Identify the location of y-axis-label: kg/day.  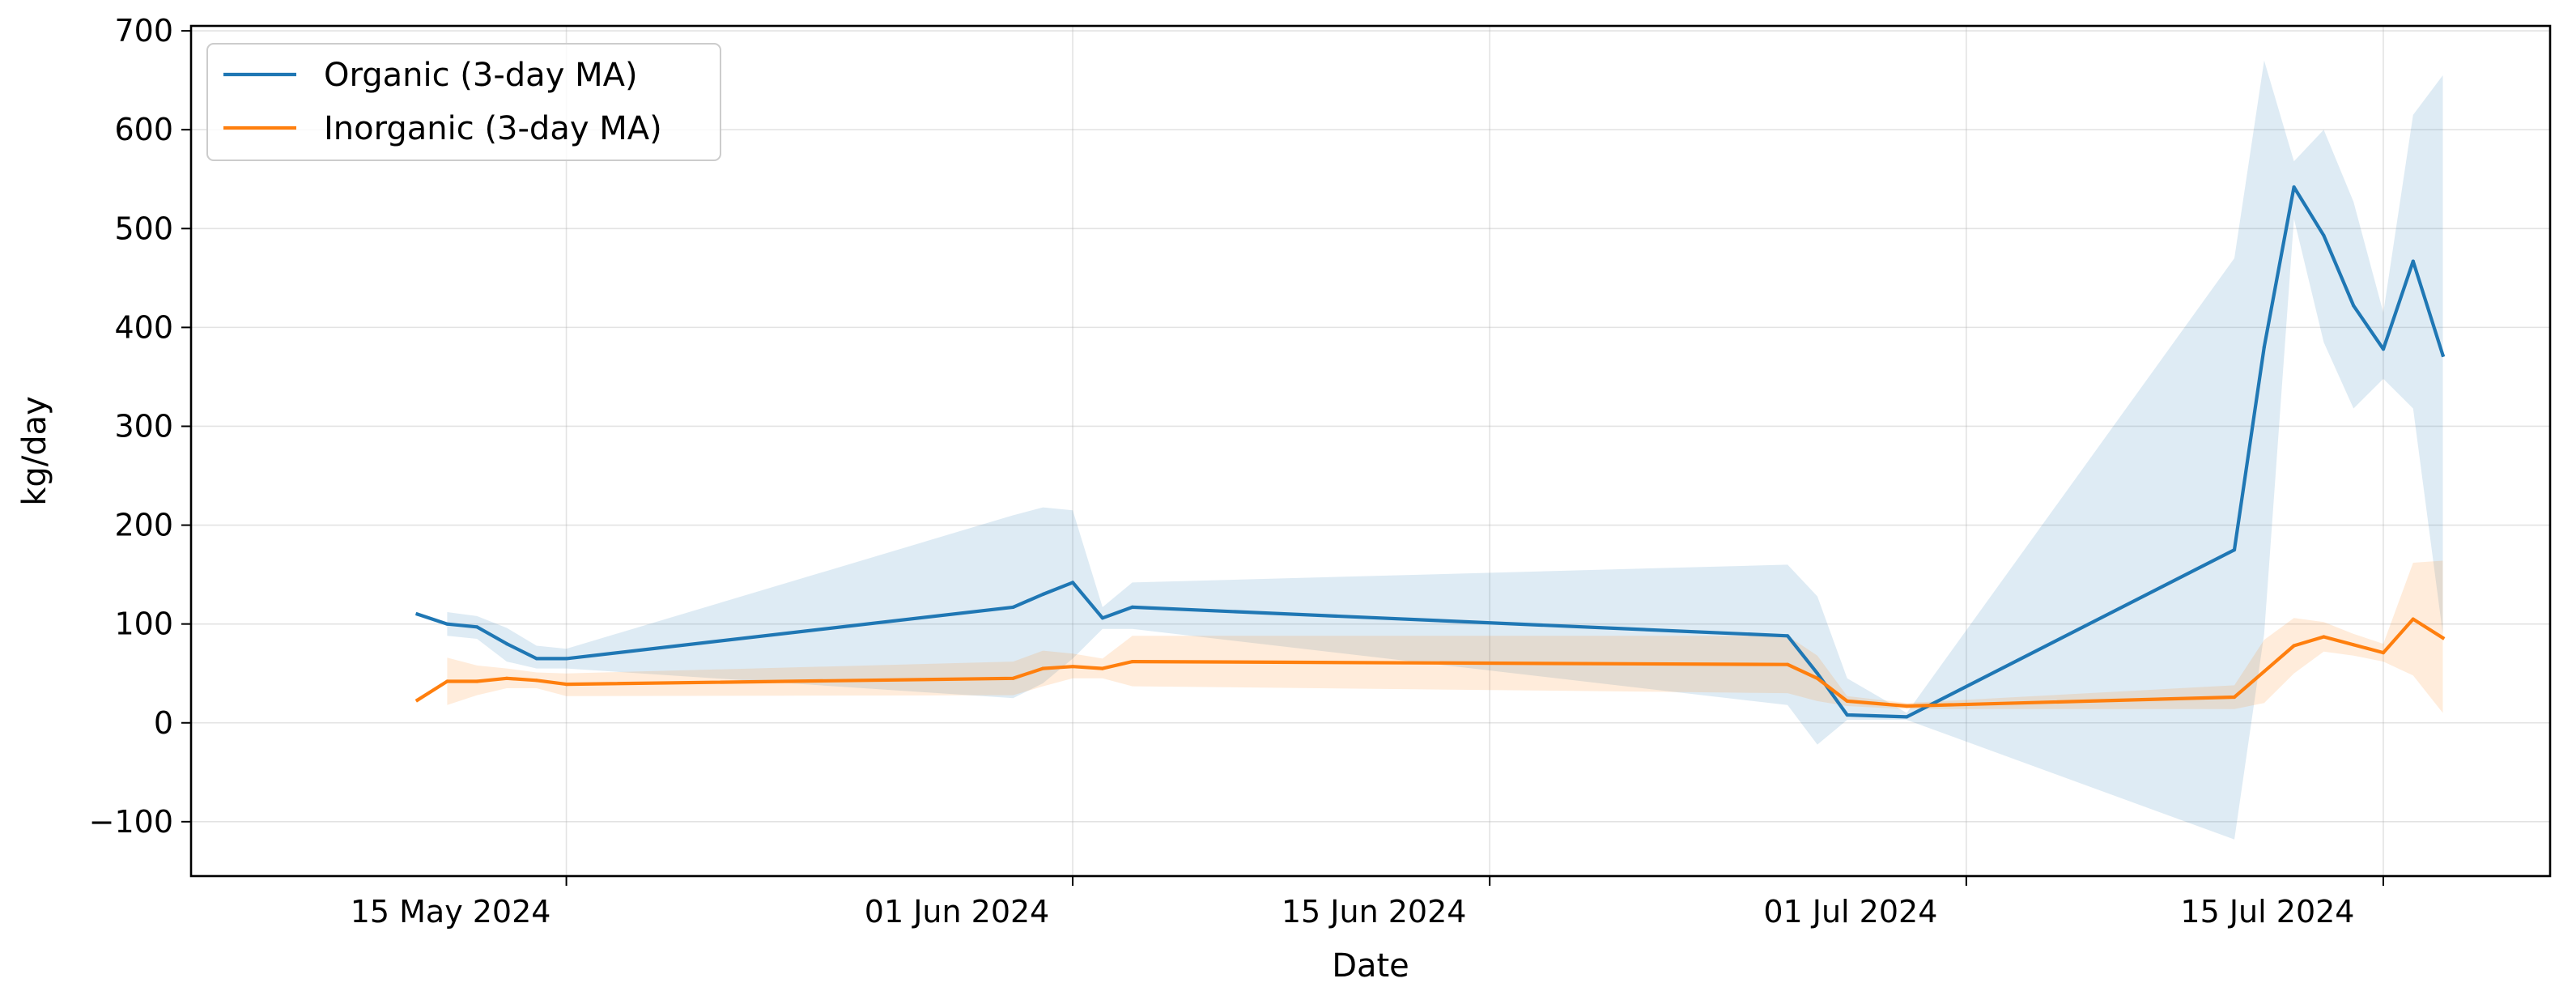
(34, 451).